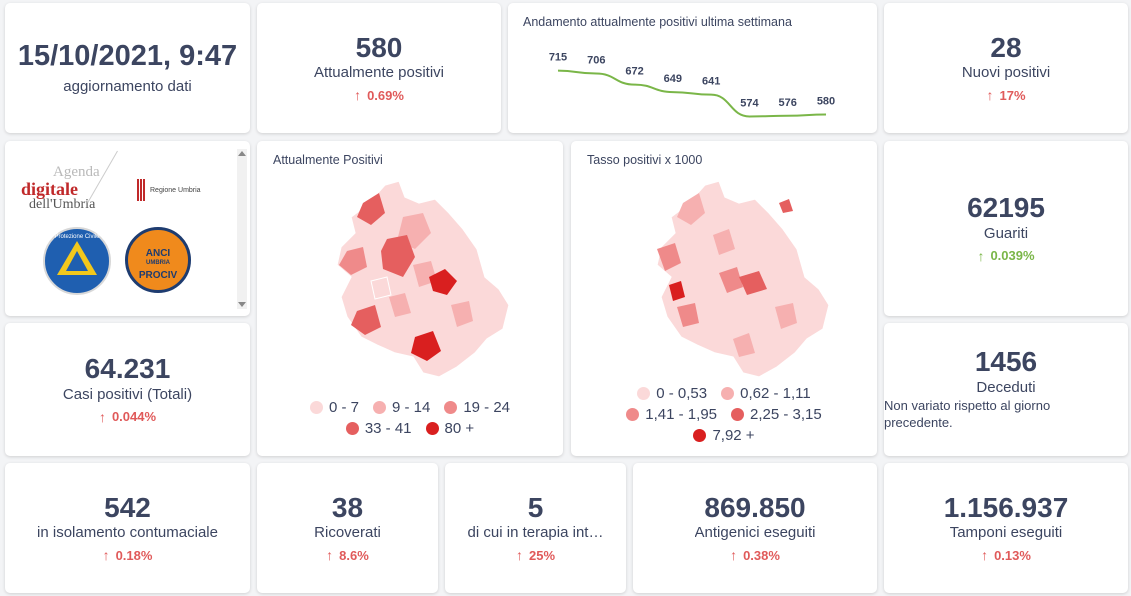  Describe the element at coordinates (410, 418) in the screenshot. I see `map-positivi-legend: 0 - 7 9 - 14 19 - 24 33 - 41 80 +` at that location.